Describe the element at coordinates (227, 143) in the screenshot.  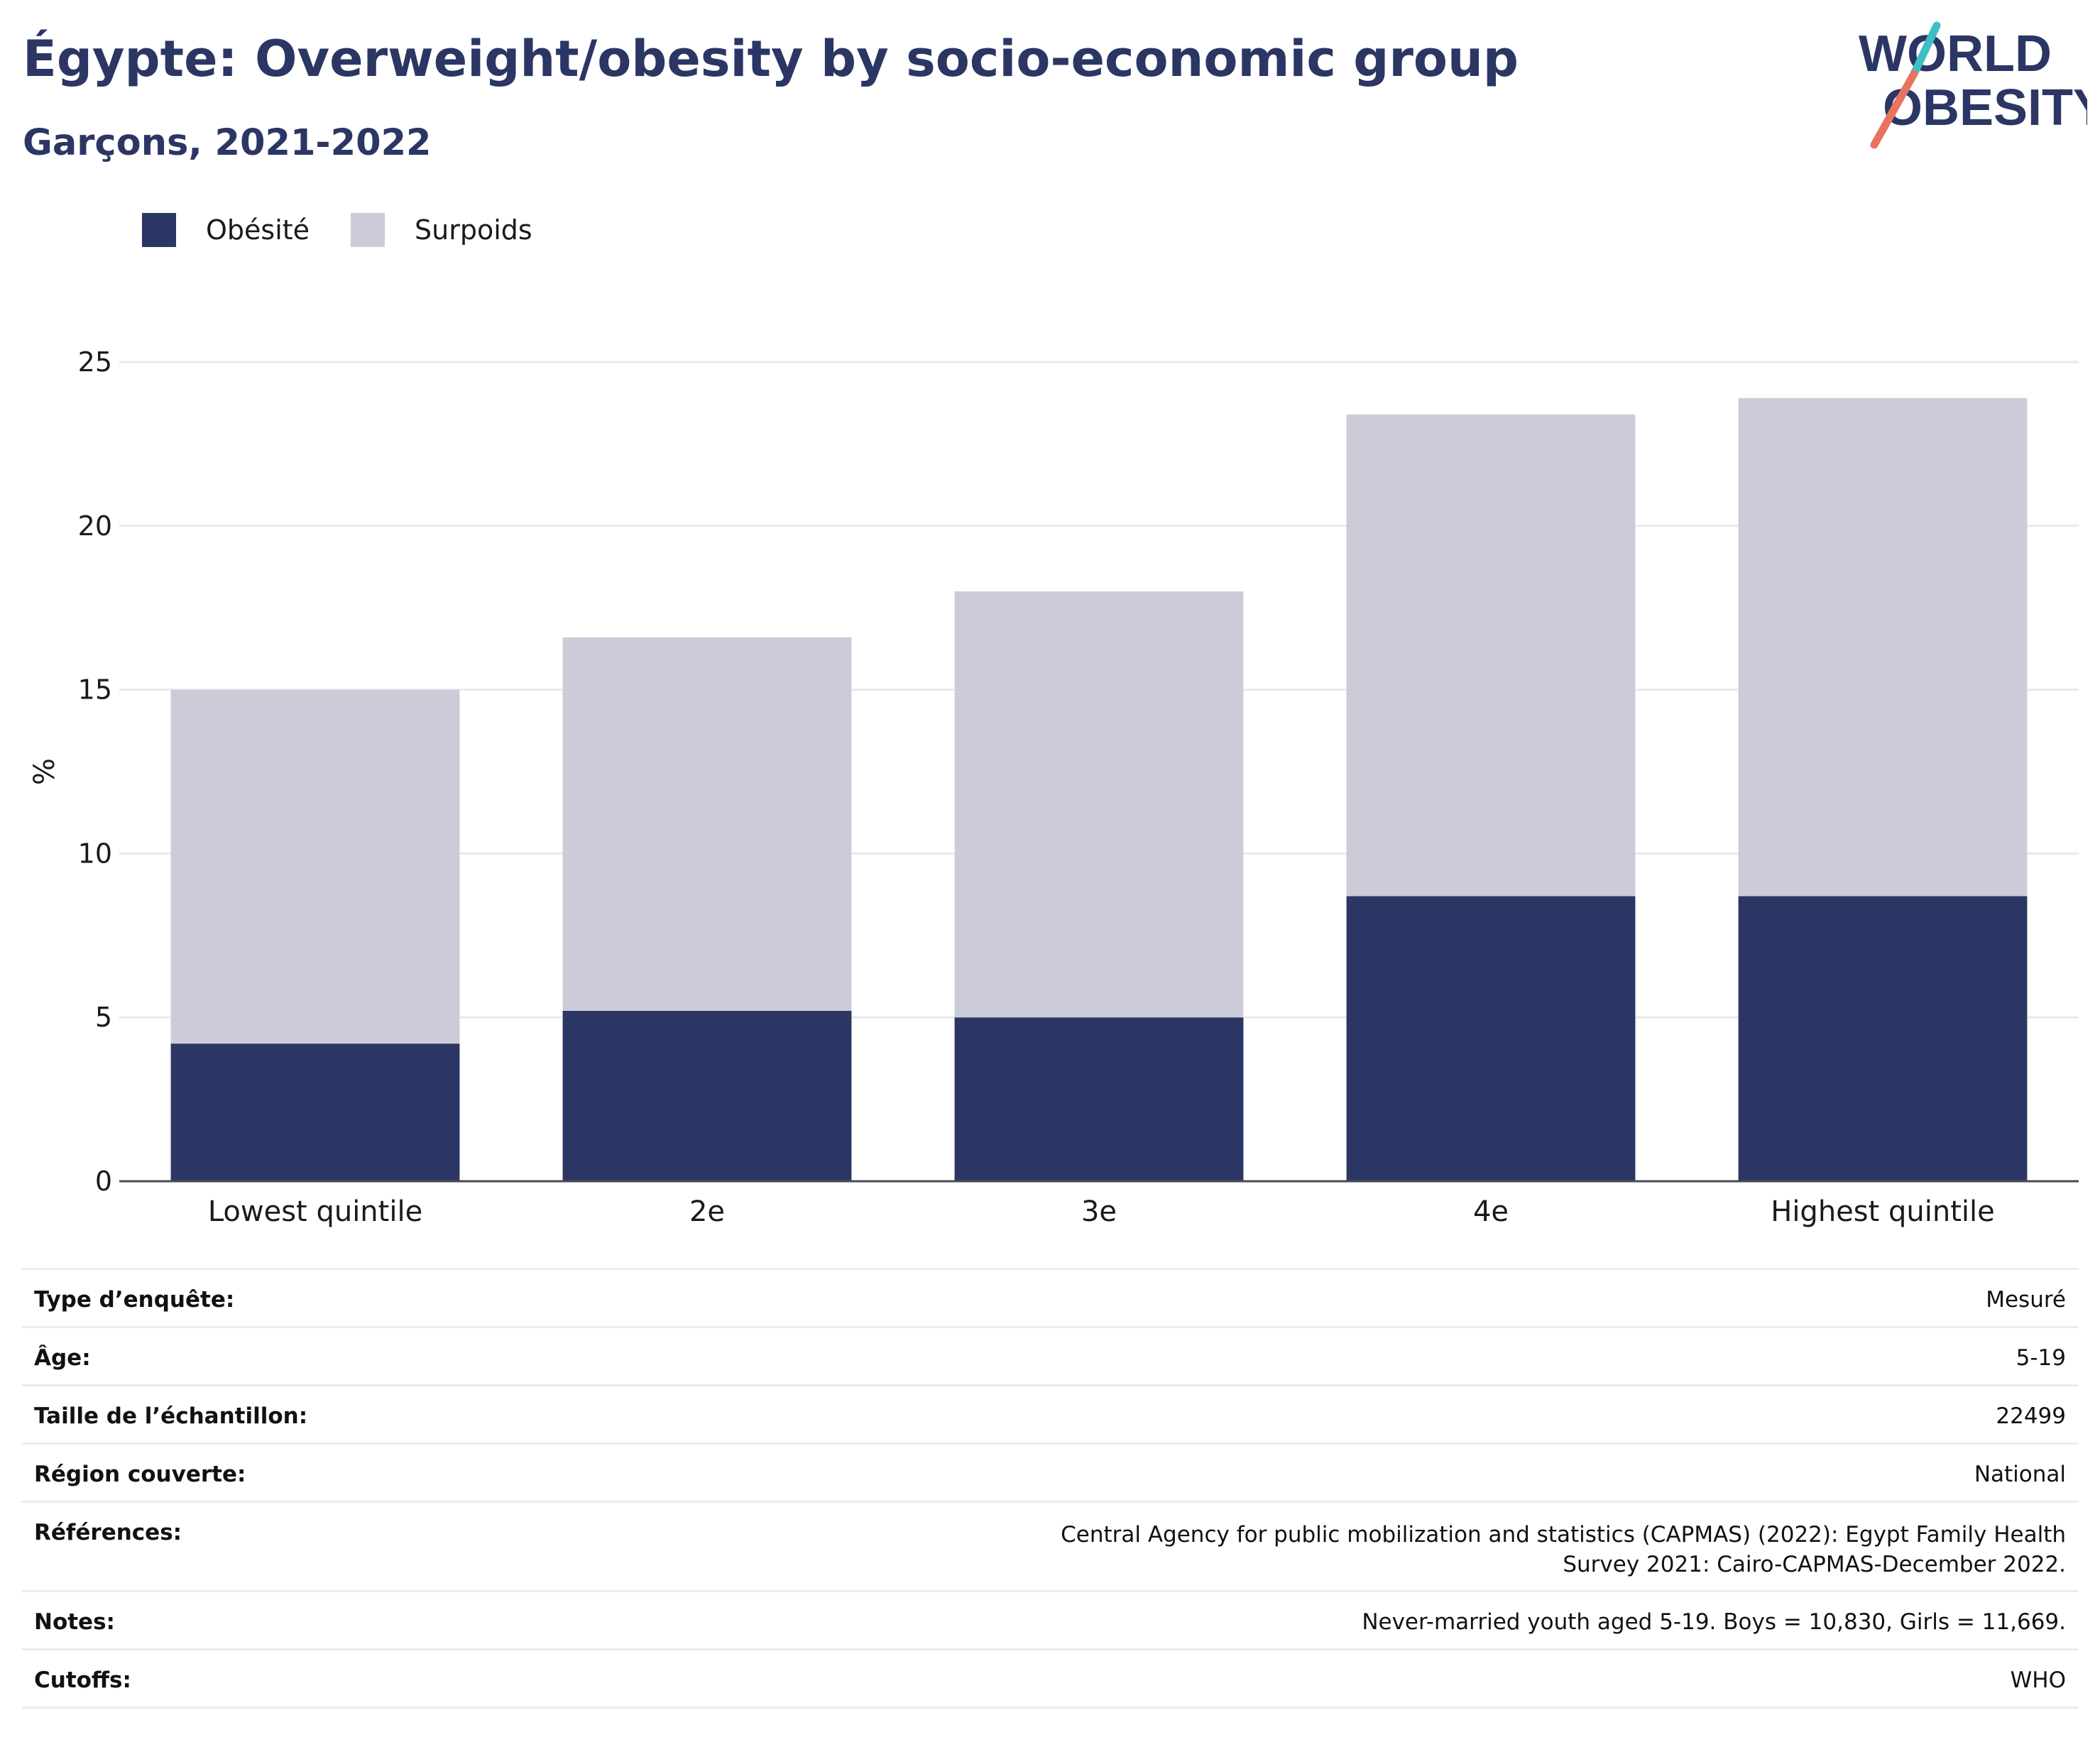
I see `chart-subtitle: Garçons, 2021-2022` at that location.